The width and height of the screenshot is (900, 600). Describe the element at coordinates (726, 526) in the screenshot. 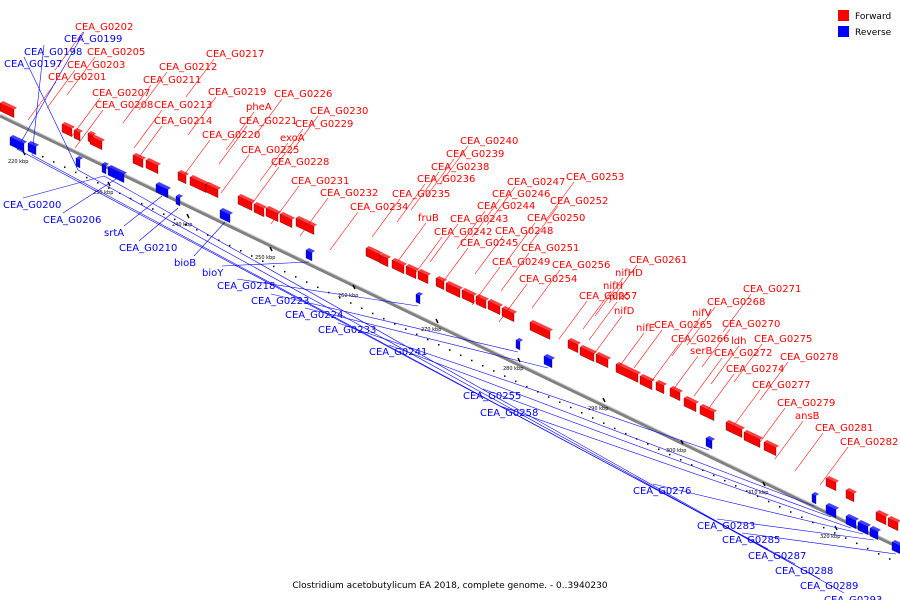

I see `gene-label-reverse: CEA_G0283` at that location.